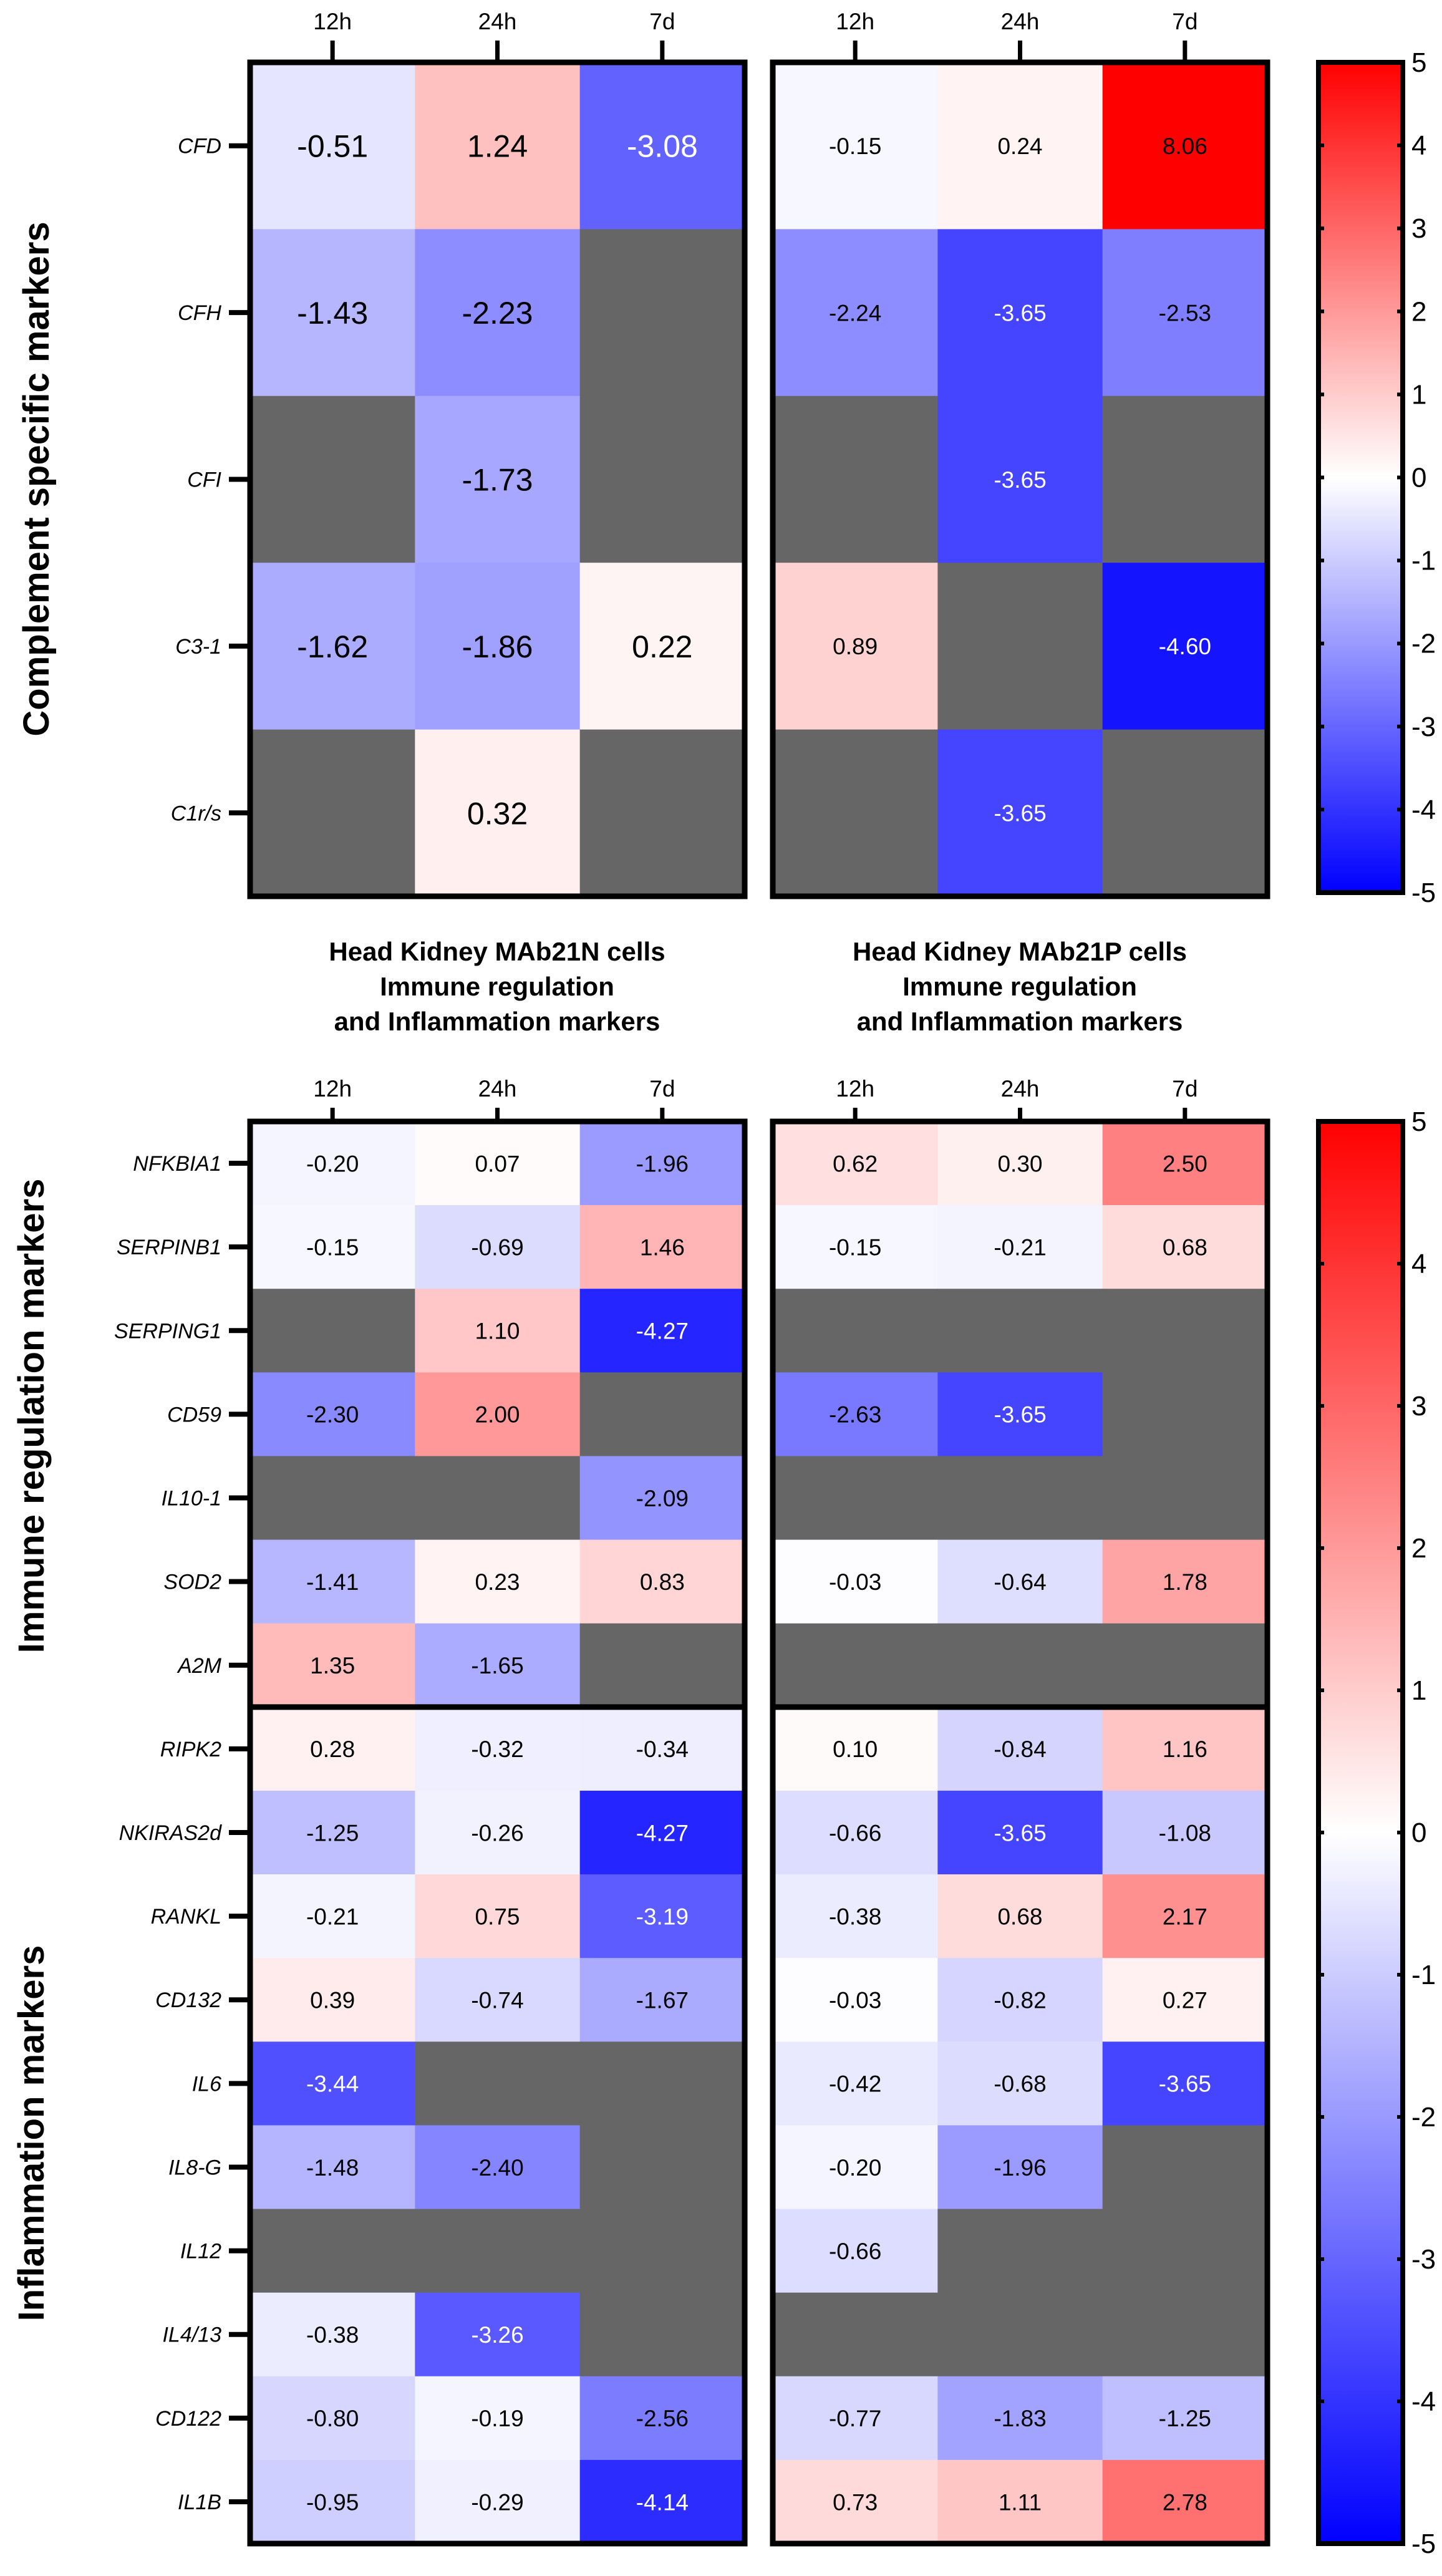  What do you see at coordinates (1185, 313) in the screenshot?
I see `cell-value-label: -2.53` at bounding box center [1185, 313].